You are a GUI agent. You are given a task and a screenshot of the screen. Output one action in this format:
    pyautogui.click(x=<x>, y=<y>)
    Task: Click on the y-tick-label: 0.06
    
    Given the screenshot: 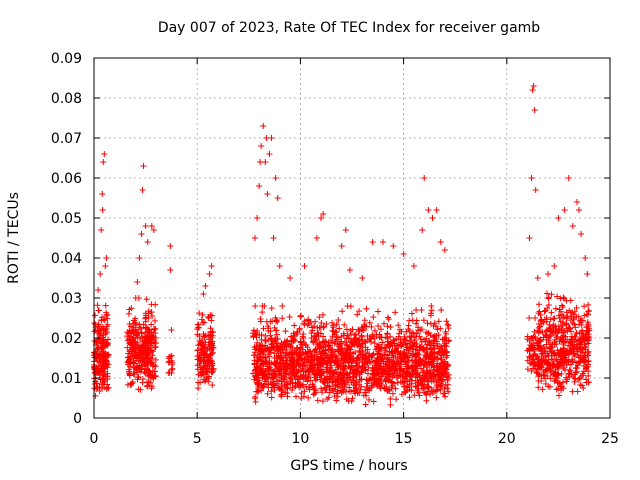 What is the action you would take?
    pyautogui.click(x=66, y=179)
    